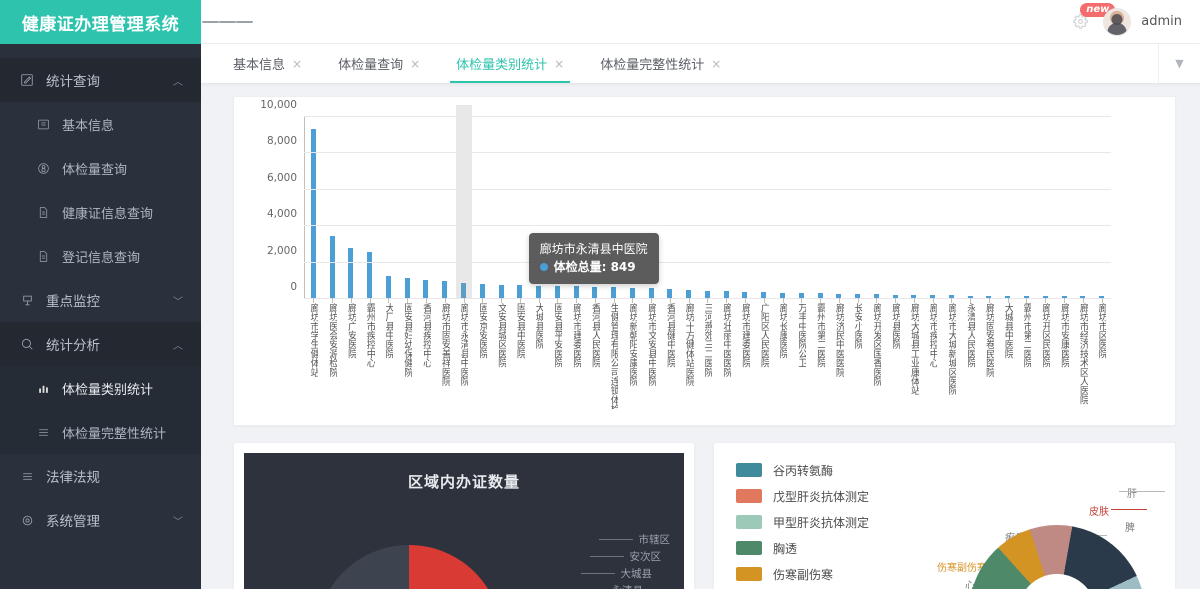 Image resolution: width=1200 pixels, height=589 pixels. I want to click on tooltip-value: 体检总量: 849, so click(594, 267).